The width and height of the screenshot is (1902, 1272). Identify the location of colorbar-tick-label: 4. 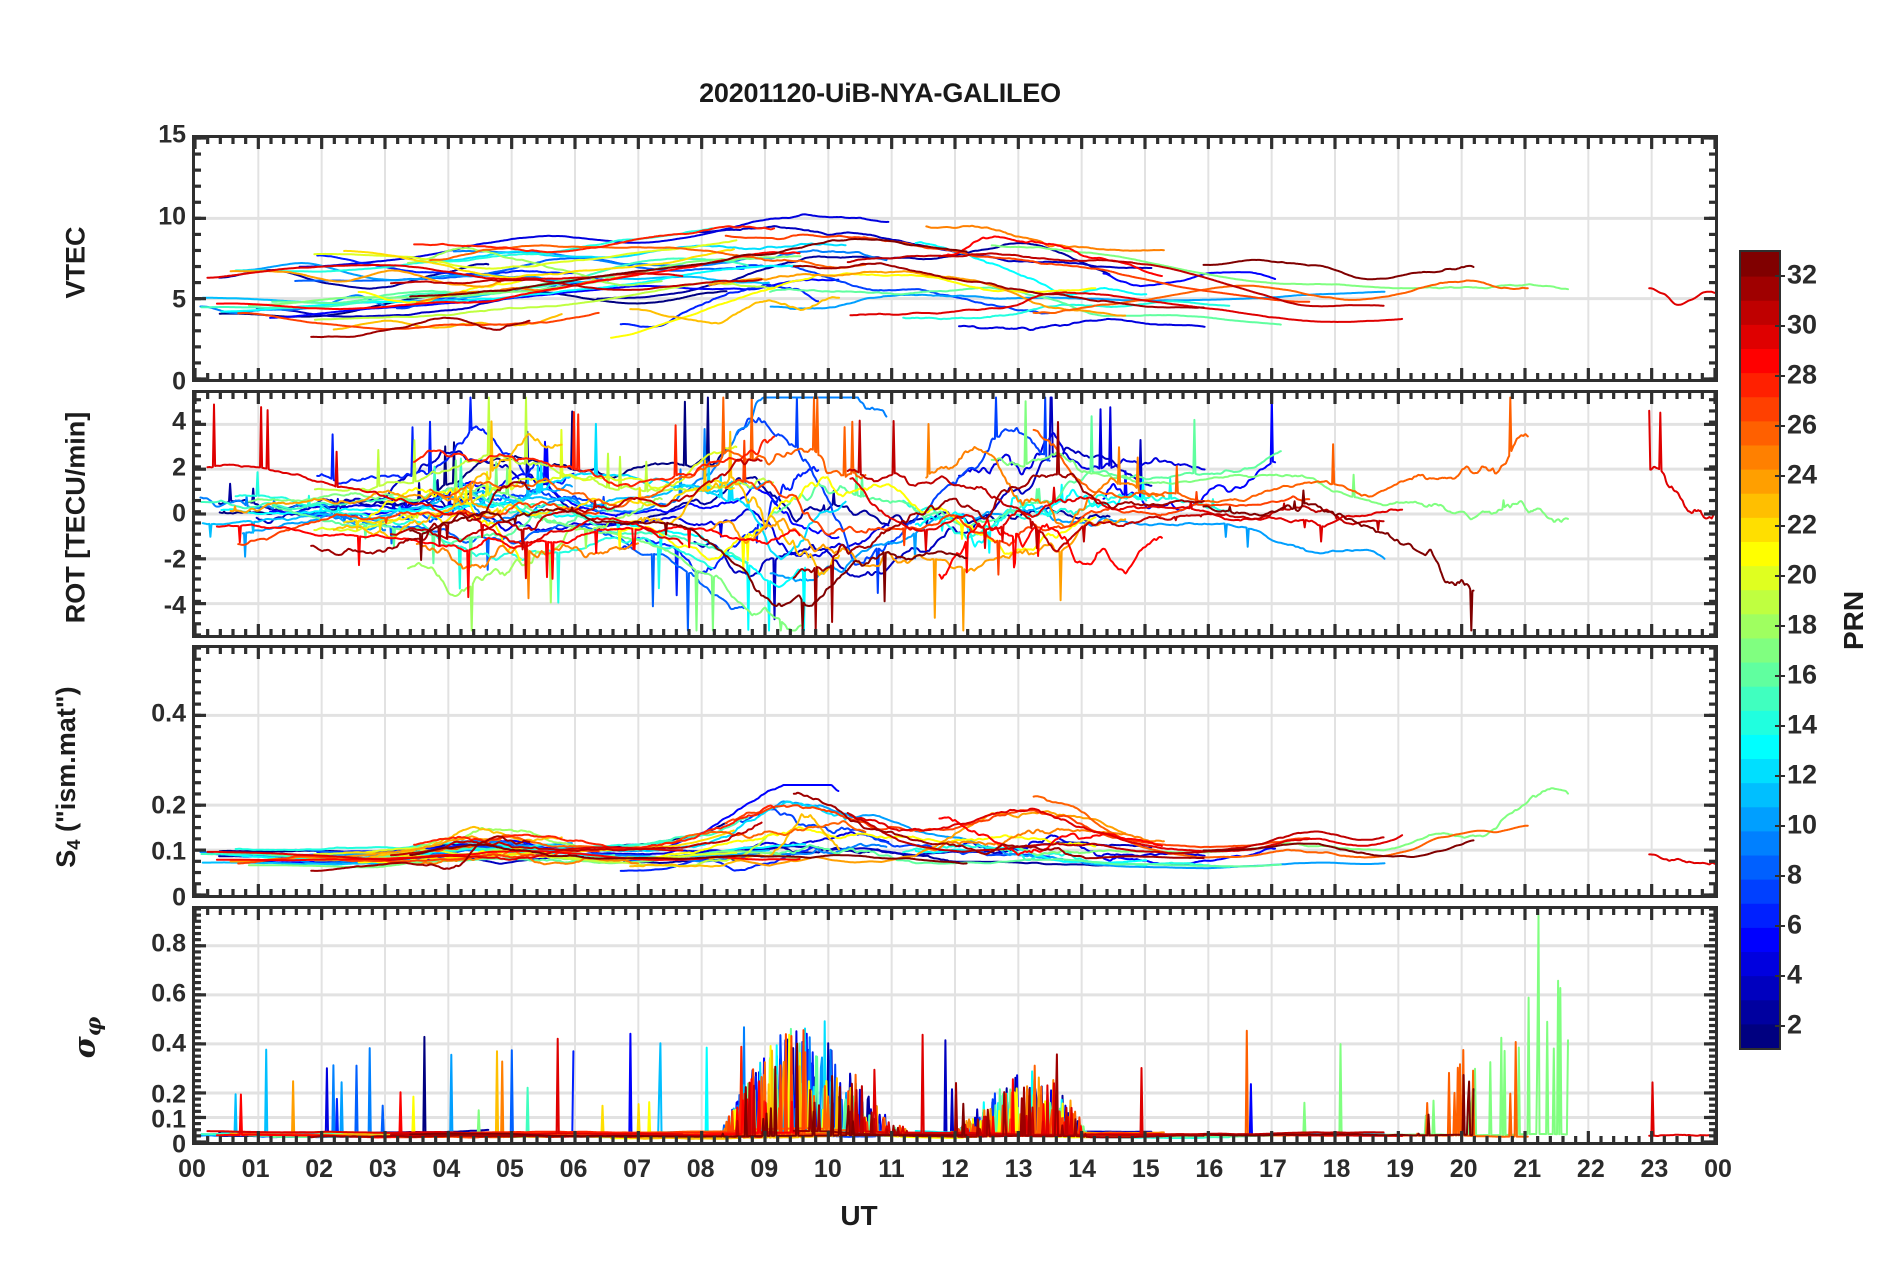
(1795, 974).